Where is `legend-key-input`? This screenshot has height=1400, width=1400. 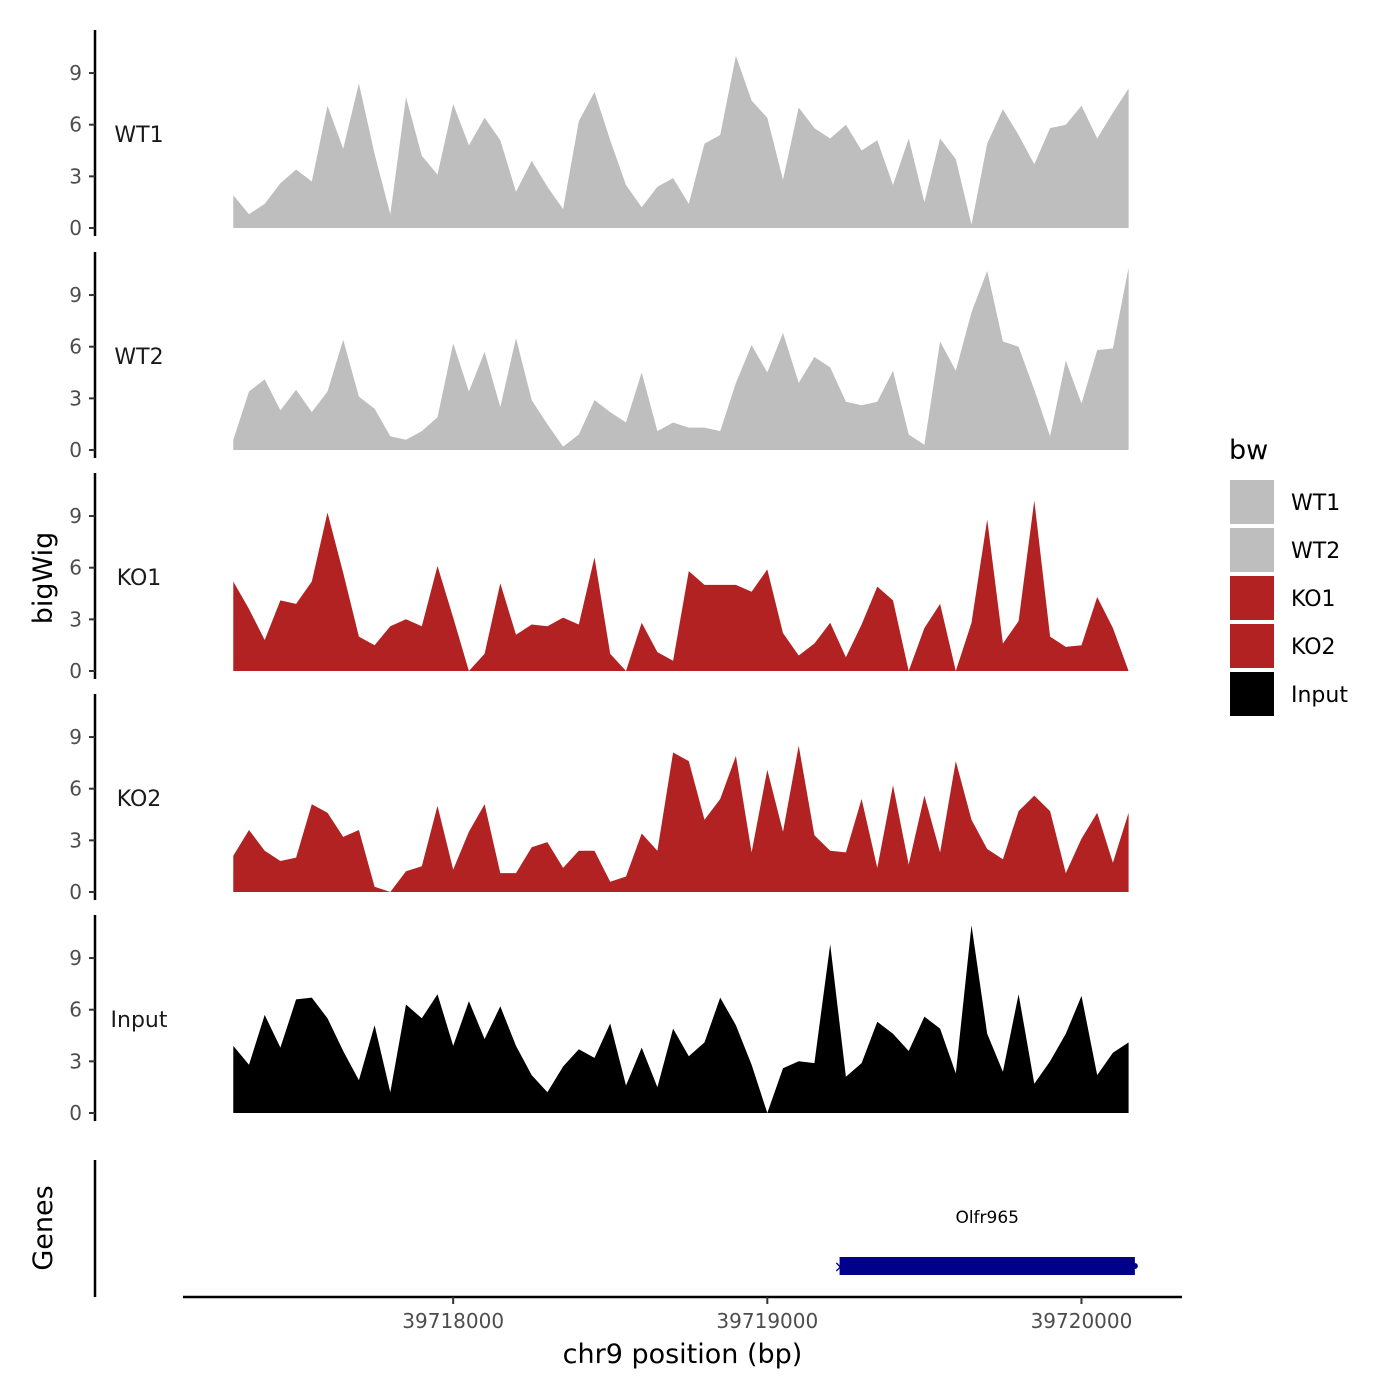 legend-key-input is located at coordinates (1252, 694).